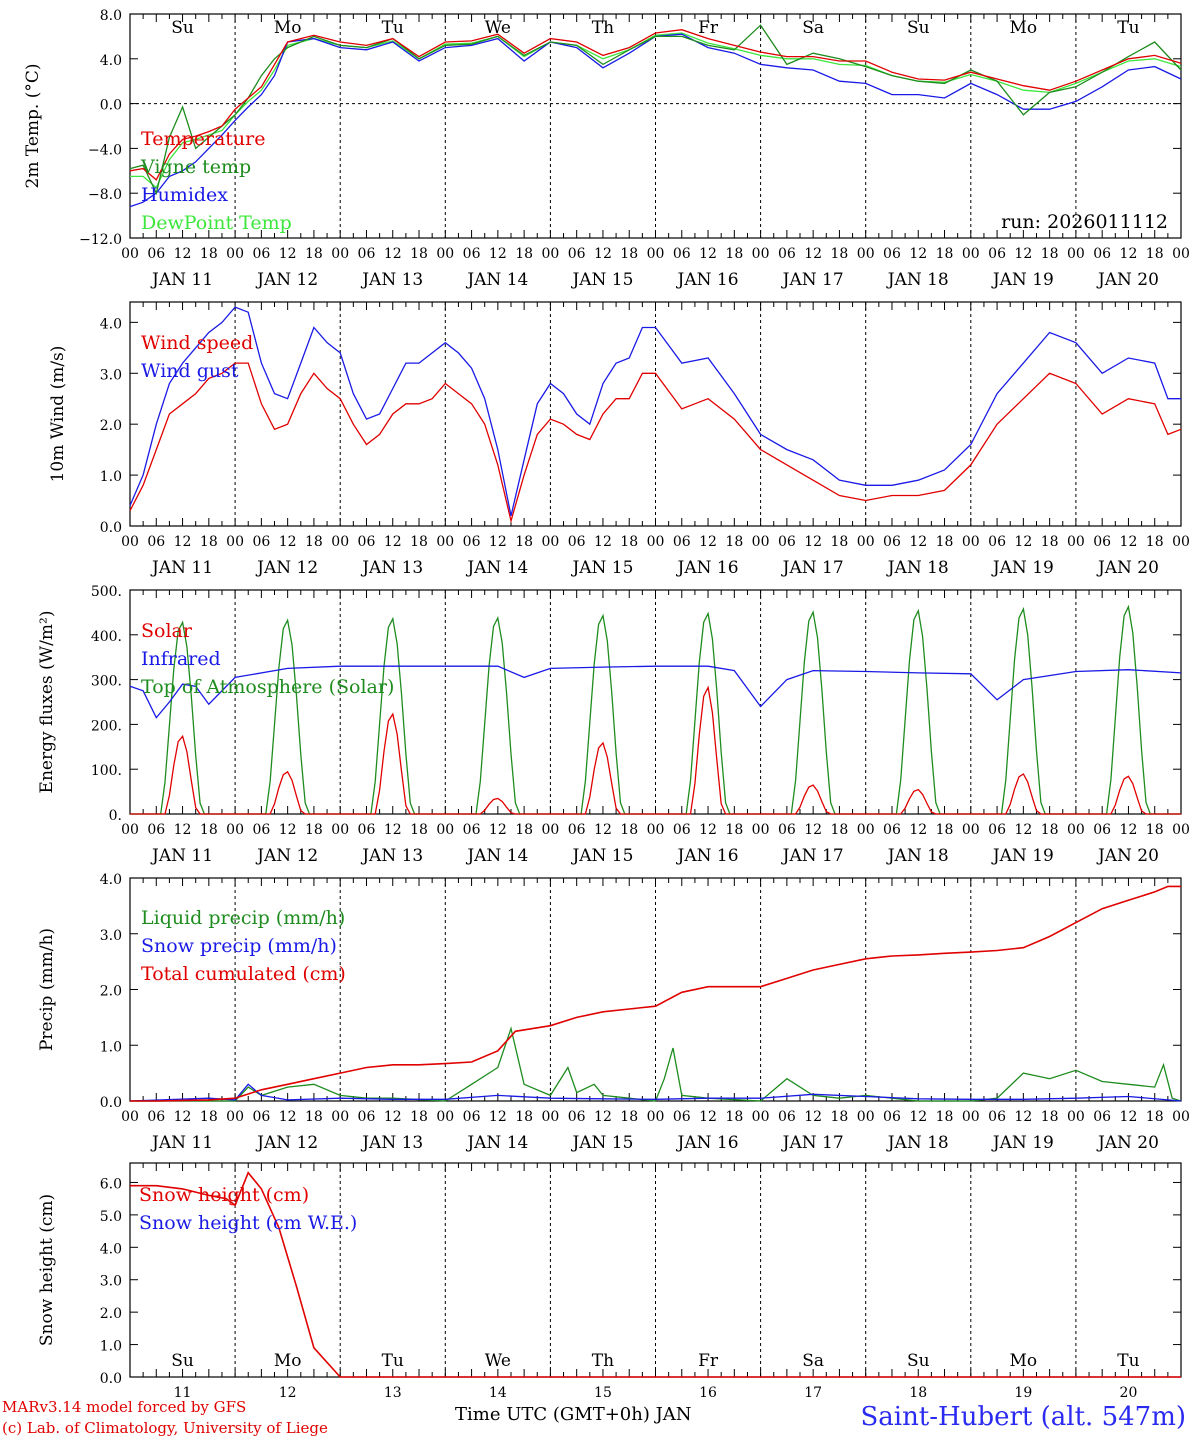 Image resolution: width=1194 pixels, height=1440 pixels. What do you see at coordinates (106, 682) in the screenshot?
I see `y-tick-label: 300.` at bounding box center [106, 682].